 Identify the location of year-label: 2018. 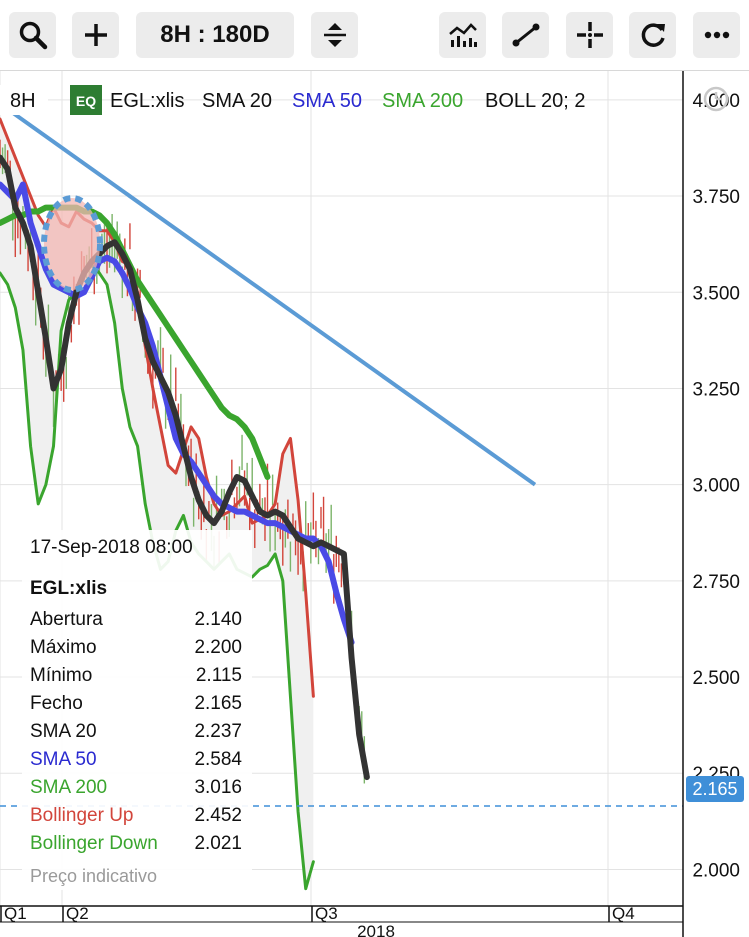
(376, 929).